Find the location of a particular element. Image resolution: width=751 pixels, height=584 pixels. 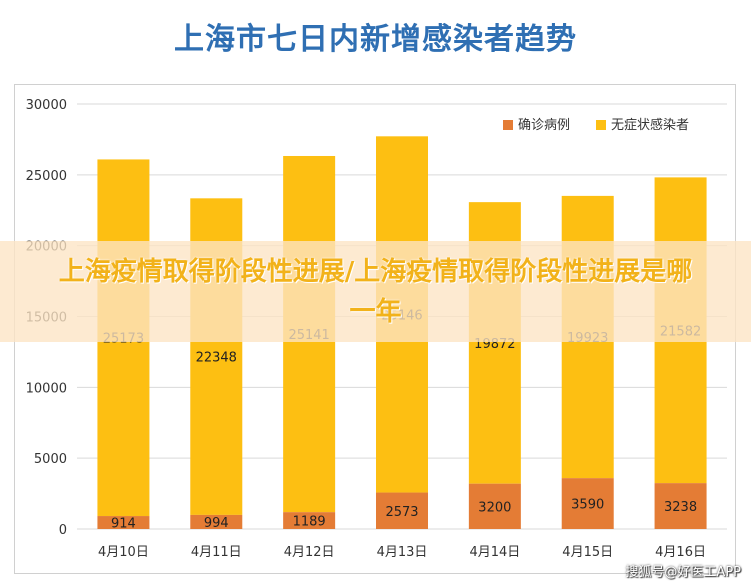

data-label-confirmed: 914 is located at coordinates (123, 524).